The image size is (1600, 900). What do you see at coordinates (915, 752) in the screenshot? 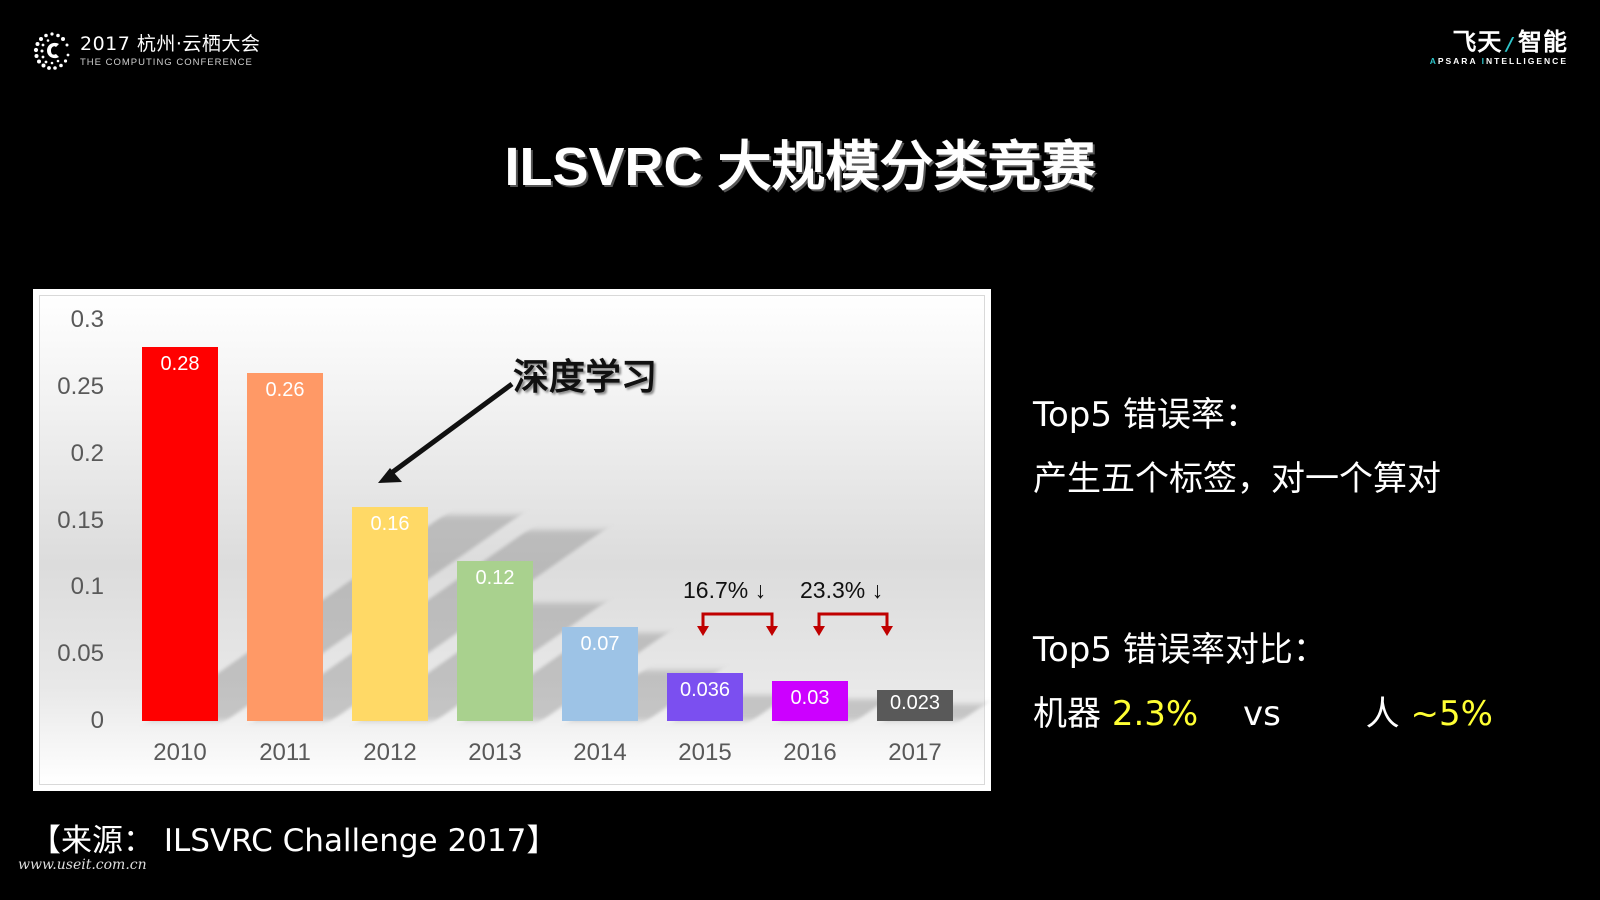
I see `x-axis-tick: 2017` at bounding box center [915, 752].